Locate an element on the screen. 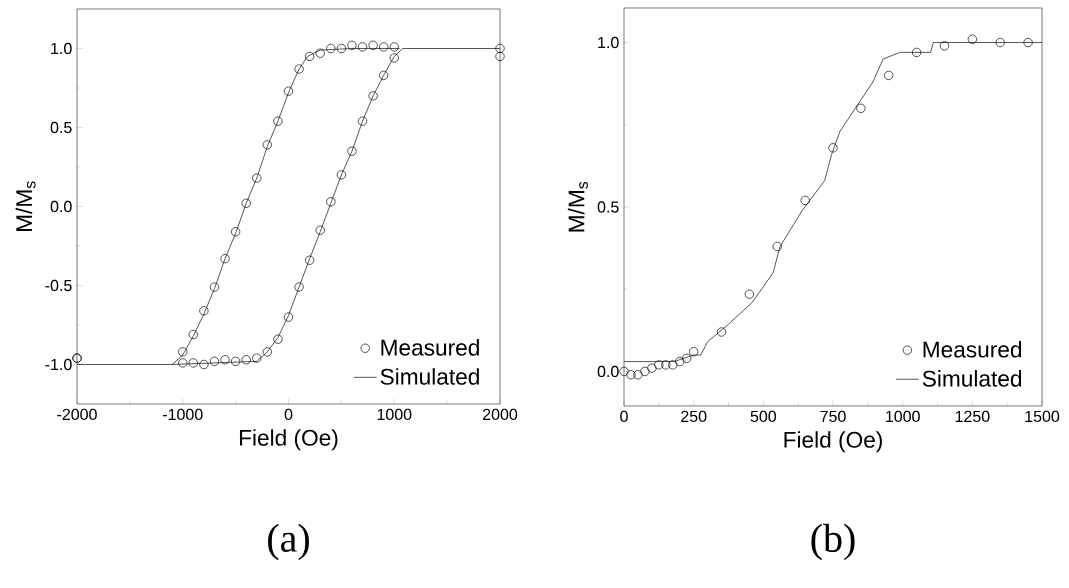 This screenshot has width=1069, height=588. x-tick-label: 1250 is located at coordinates (972, 416).